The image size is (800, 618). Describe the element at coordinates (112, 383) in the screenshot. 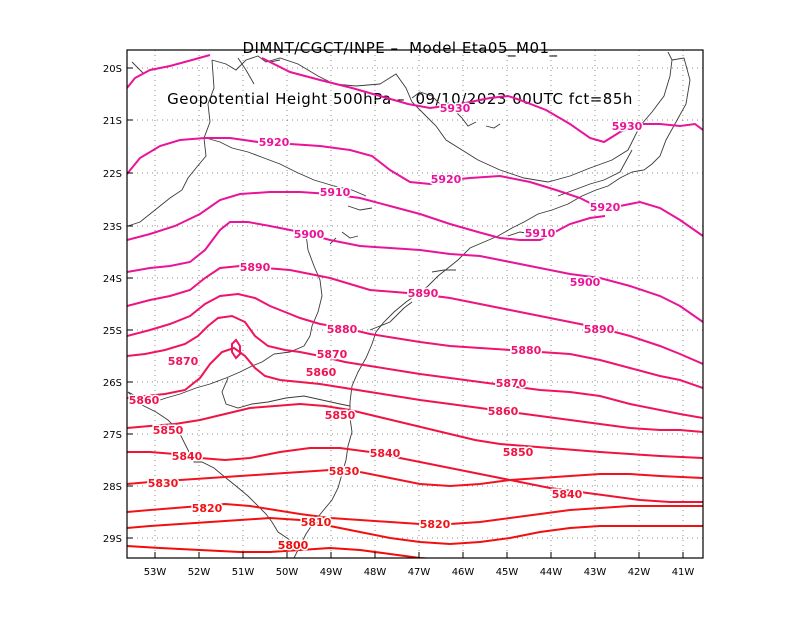

I see `lat-tick-label: 26S` at that location.